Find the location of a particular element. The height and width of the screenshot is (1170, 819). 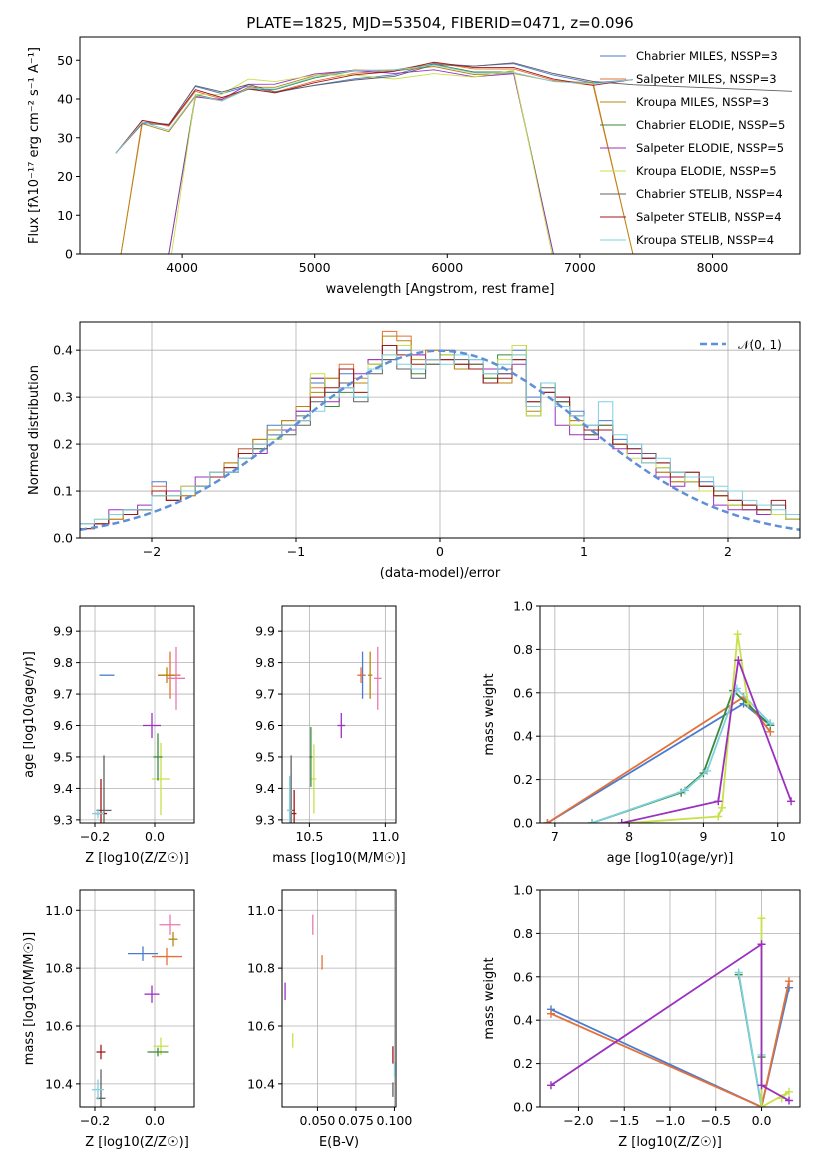

gaussian-curve is located at coordinates (440, 440).